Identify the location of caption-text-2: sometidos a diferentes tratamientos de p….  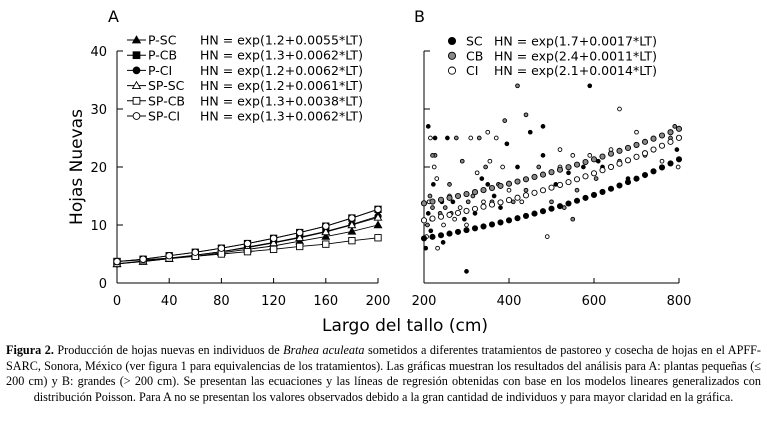
(383, 373).